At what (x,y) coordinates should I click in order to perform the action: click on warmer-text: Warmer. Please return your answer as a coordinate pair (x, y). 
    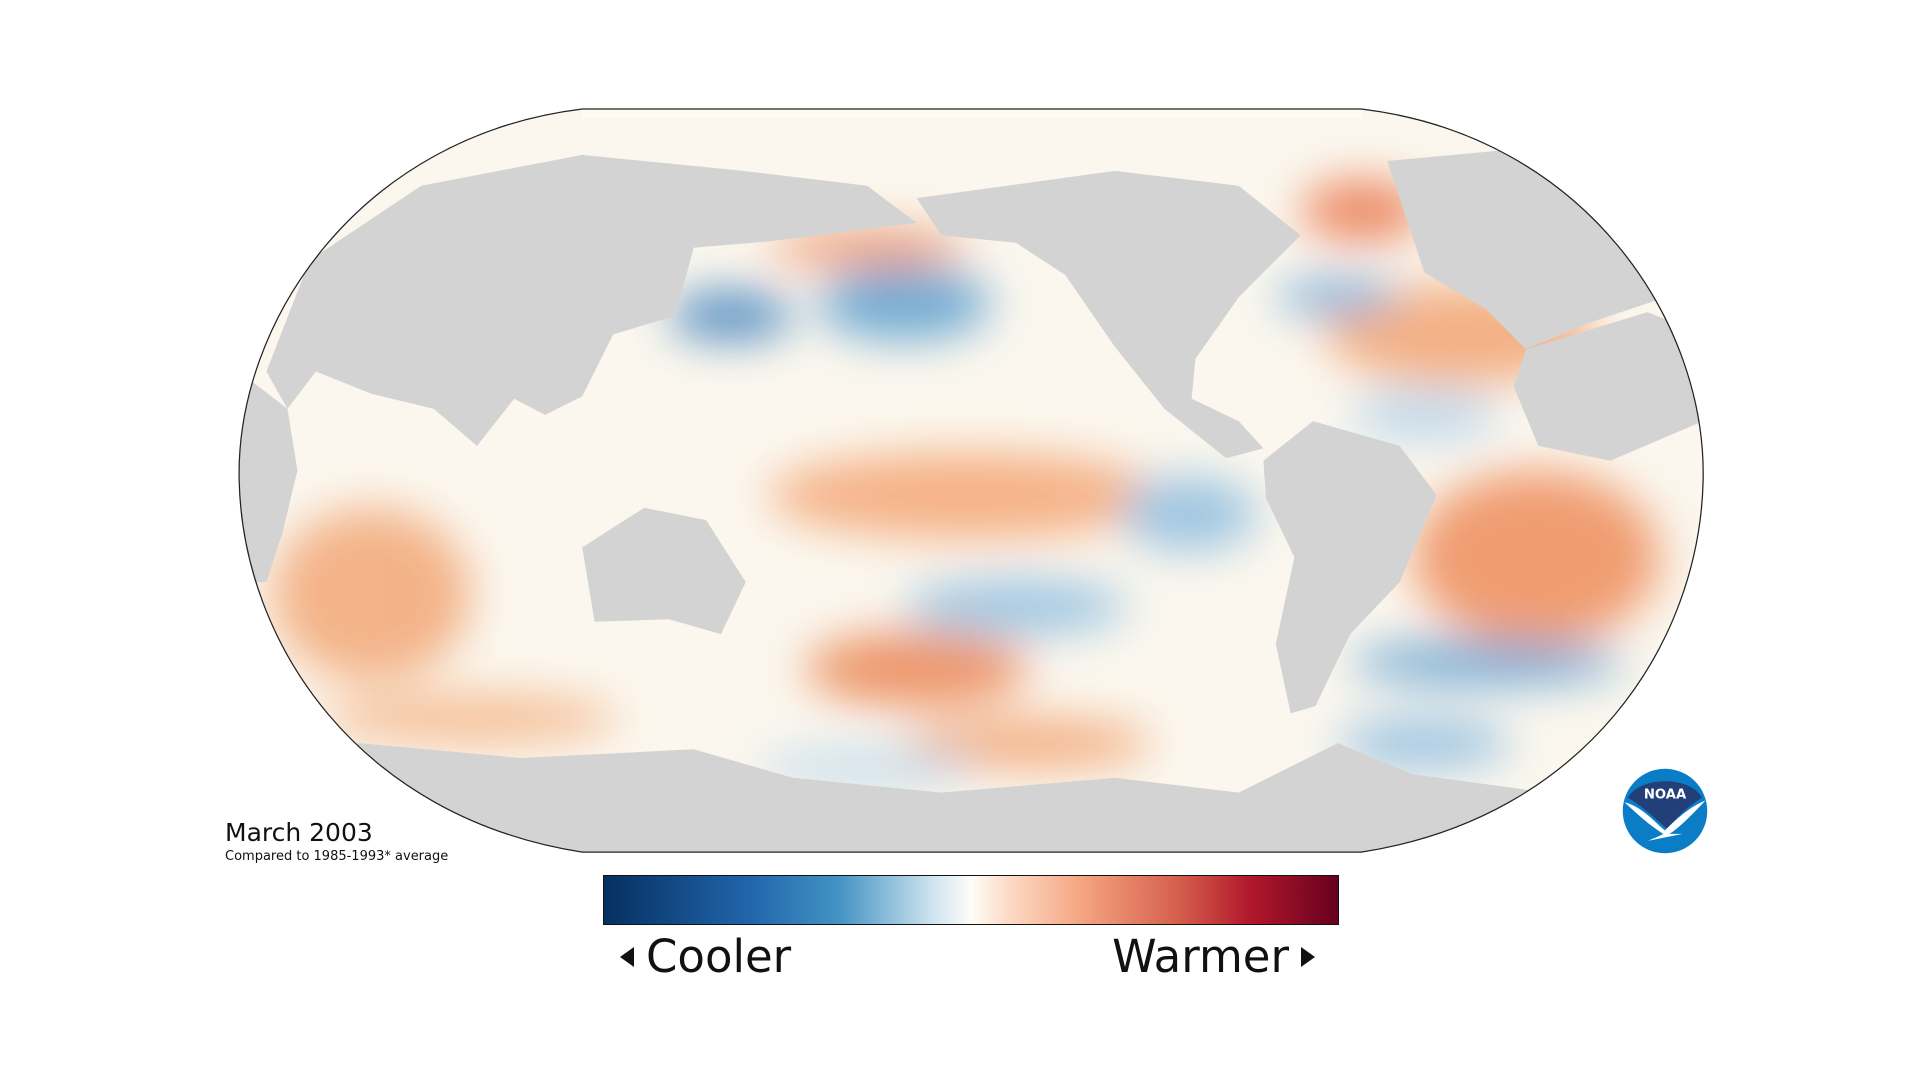
    Looking at the image, I should click on (1200, 956).